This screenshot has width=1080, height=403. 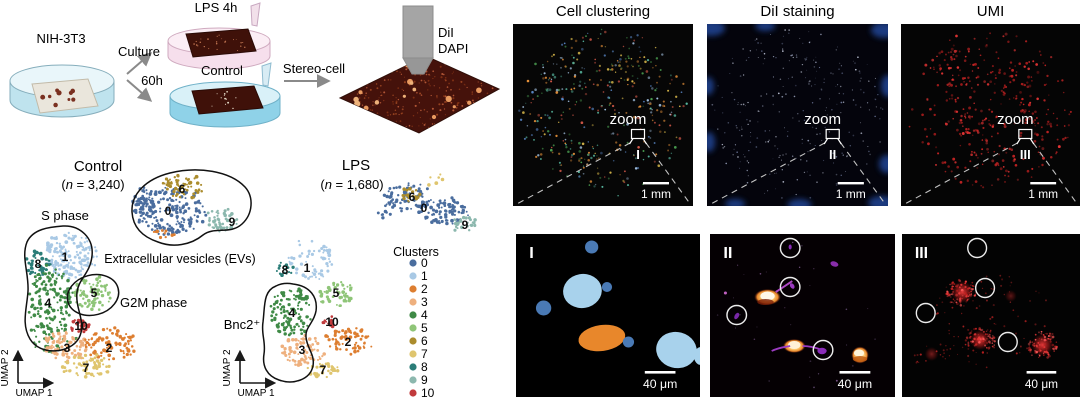 I want to click on legend-label: 3, so click(x=424, y=302).